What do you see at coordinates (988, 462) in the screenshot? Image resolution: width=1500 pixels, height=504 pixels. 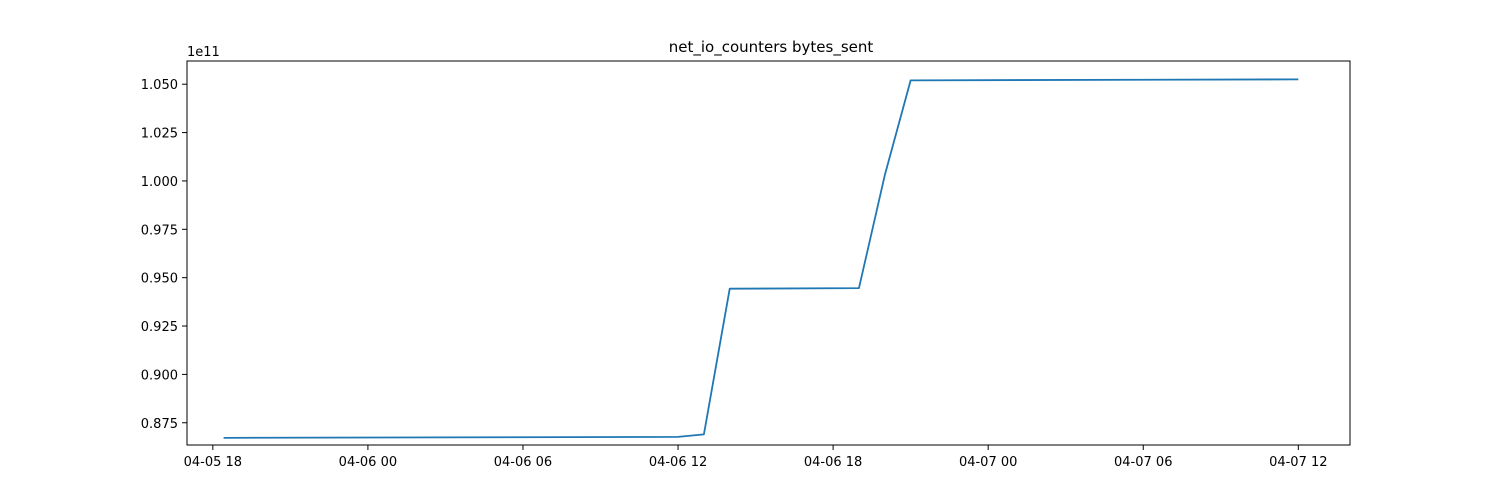 I see `x-tick-label: 04-07 00` at bounding box center [988, 462].